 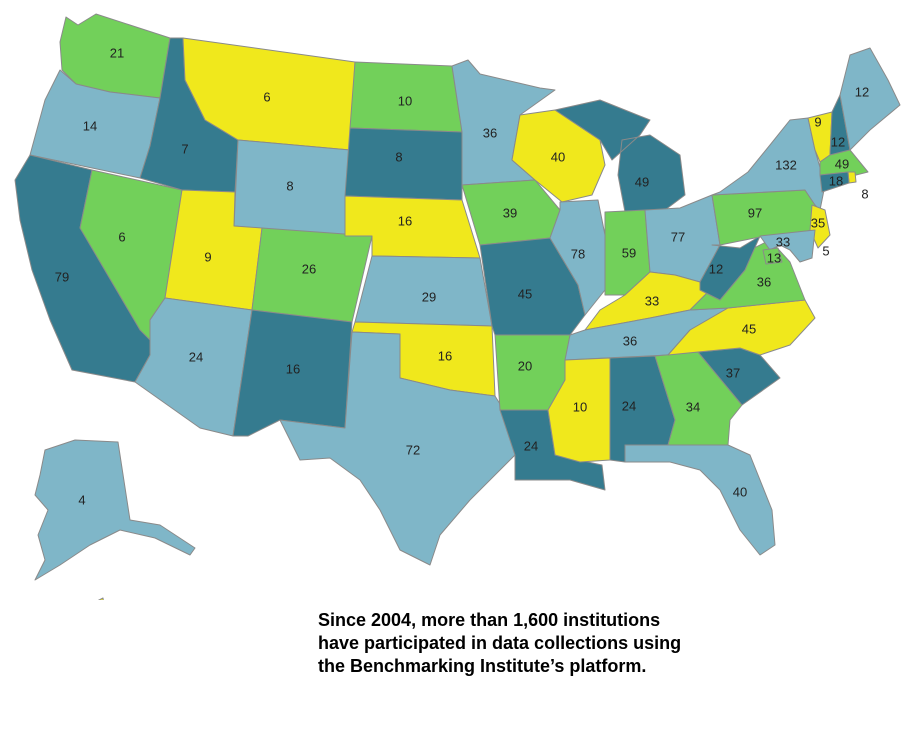 What do you see at coordinates (620, 156) in the screenshot?
I see `state-mi` at bounding box center [620, 156].